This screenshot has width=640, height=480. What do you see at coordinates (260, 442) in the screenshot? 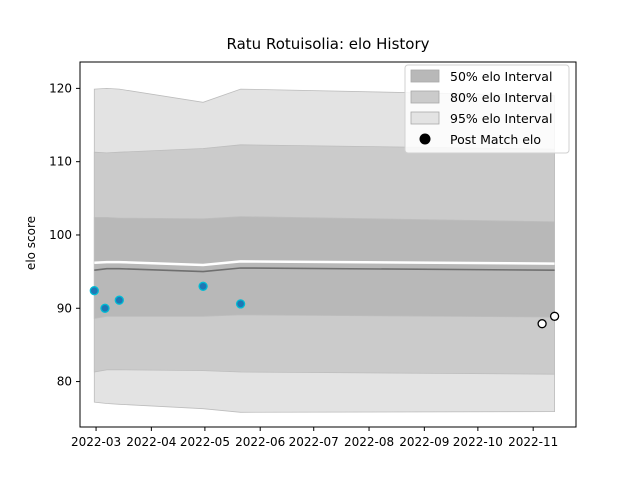
I see `x-tick-label-4: 2022-06` at bounding box center [260, 442].